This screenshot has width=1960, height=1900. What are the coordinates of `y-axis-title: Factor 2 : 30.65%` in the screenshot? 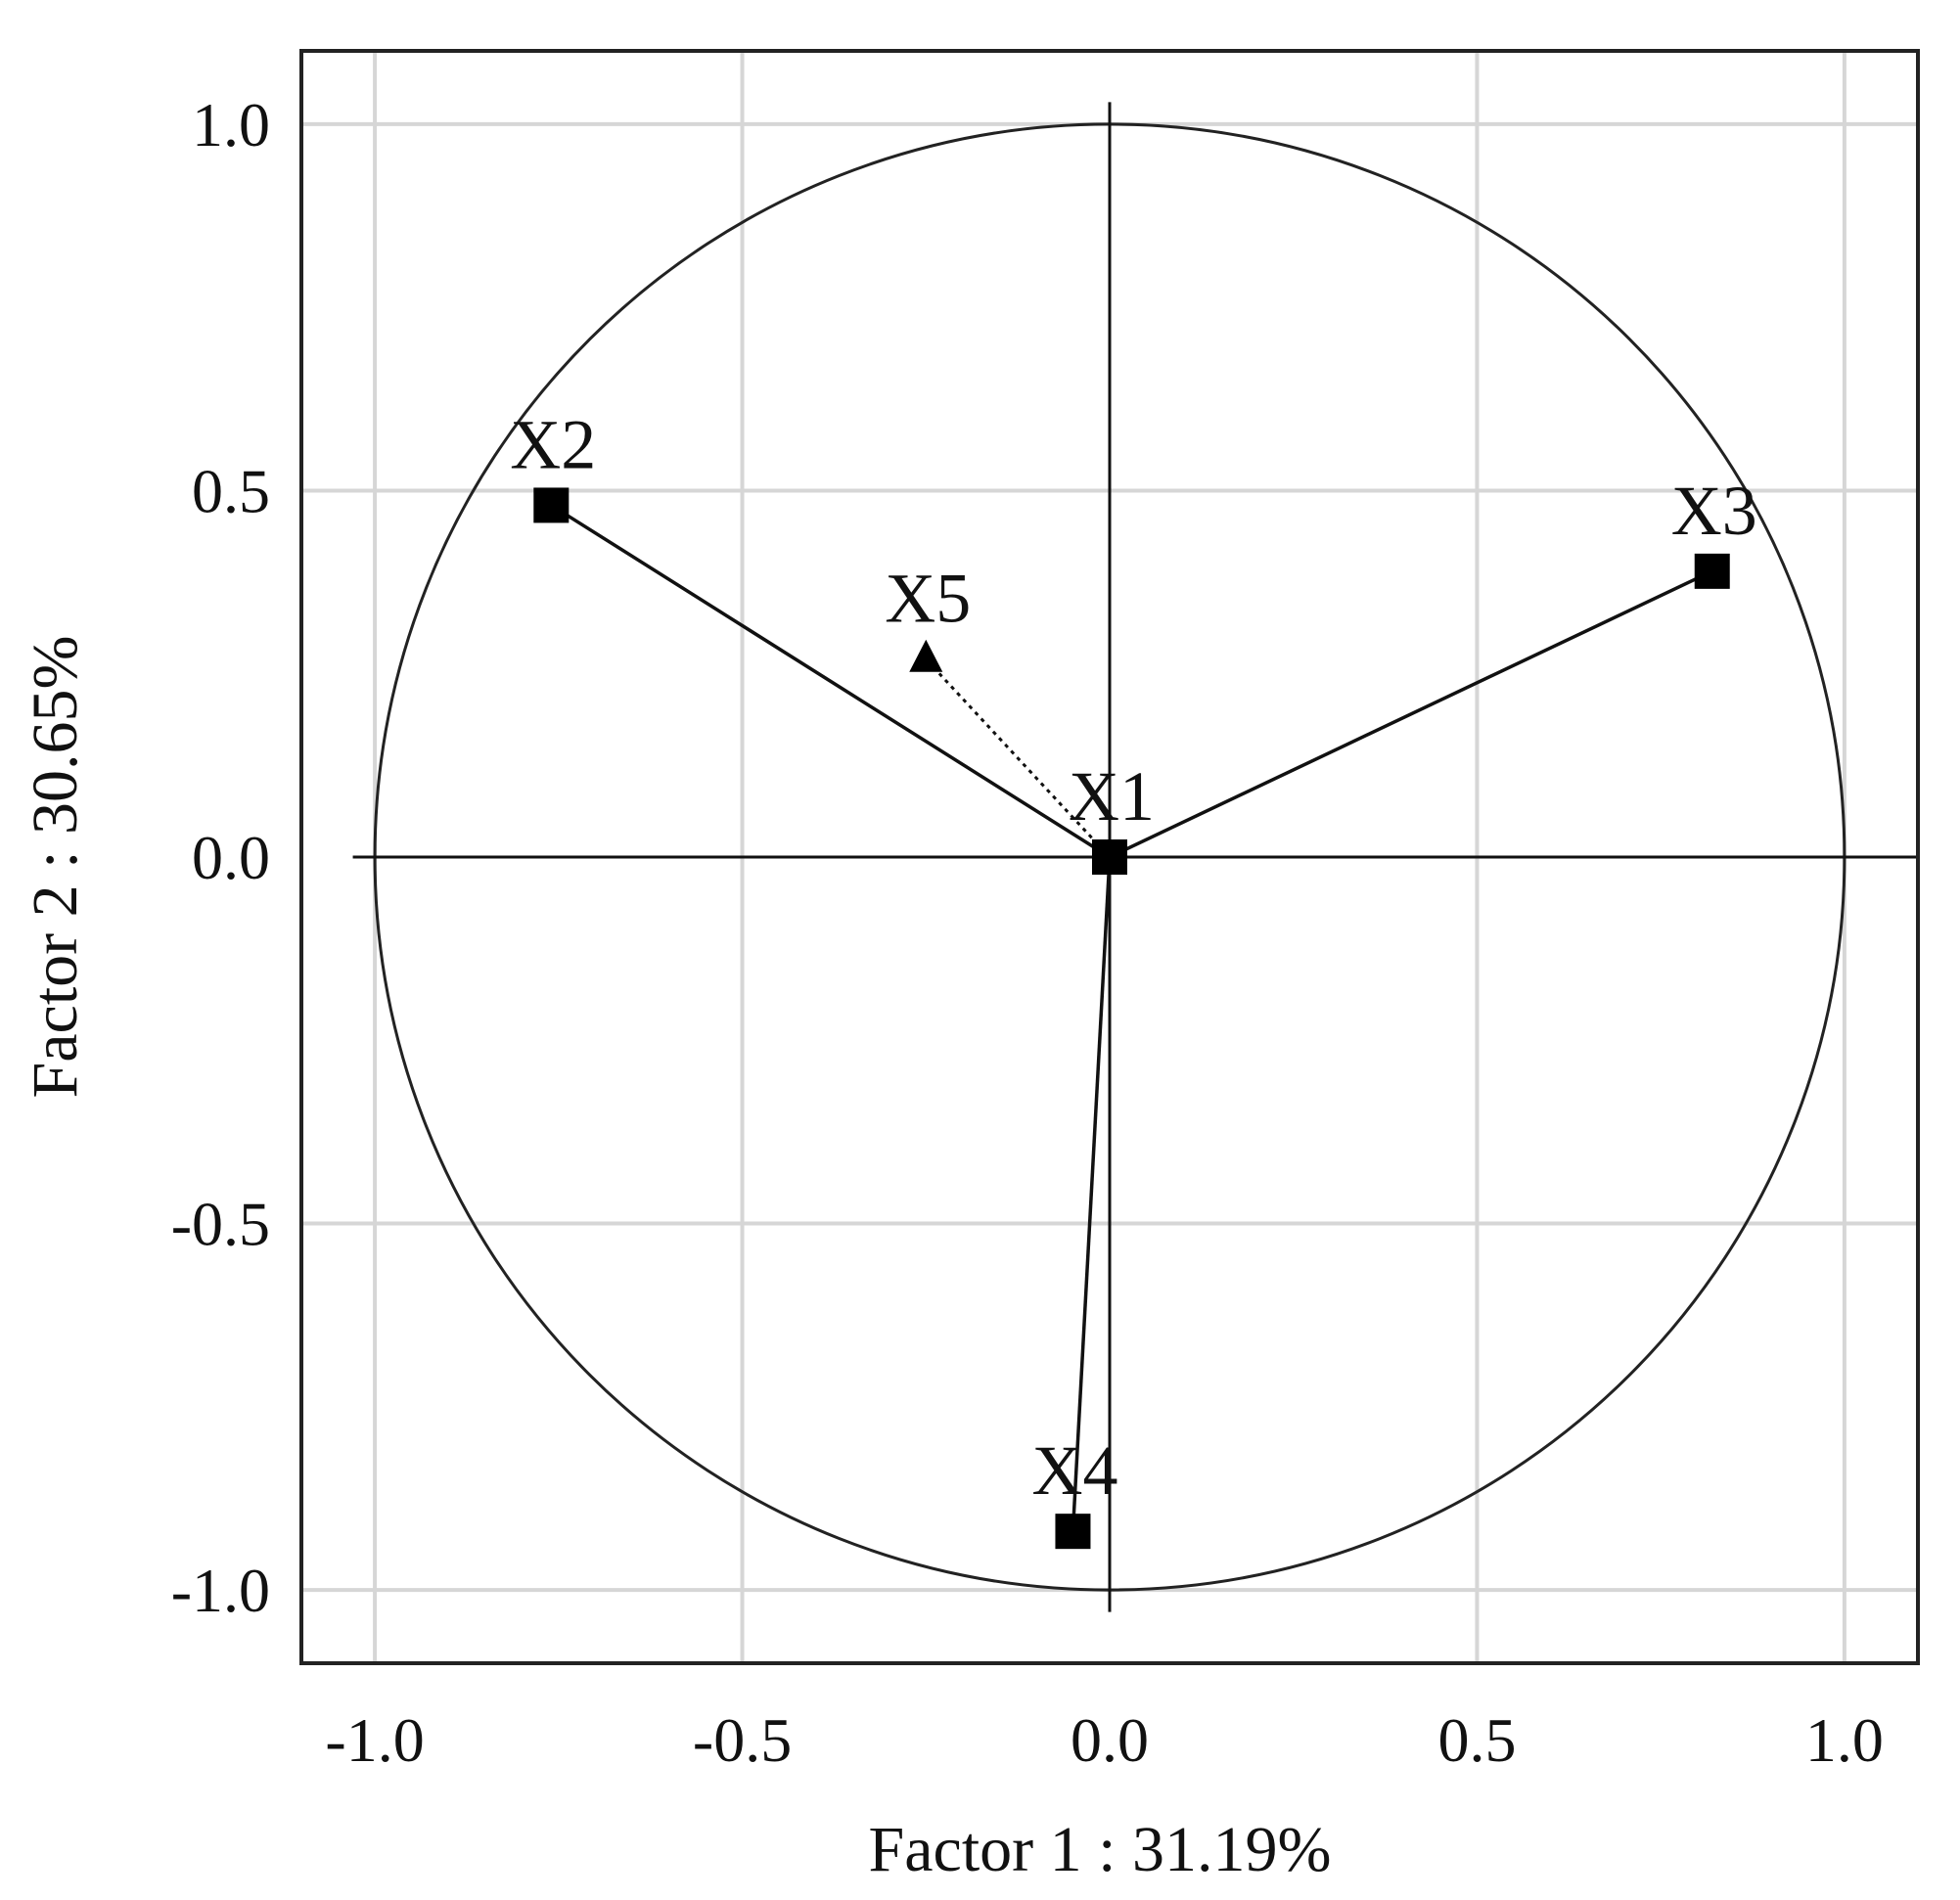 It's located at (55, 867).